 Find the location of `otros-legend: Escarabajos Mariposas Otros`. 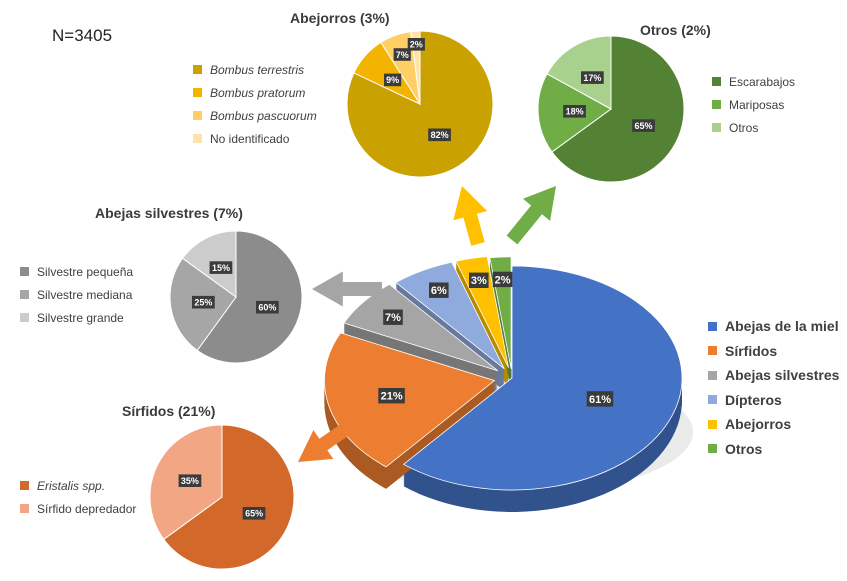

otros-legend: Escarabajos Mariposas Otros is located at coordinates (753, 104).